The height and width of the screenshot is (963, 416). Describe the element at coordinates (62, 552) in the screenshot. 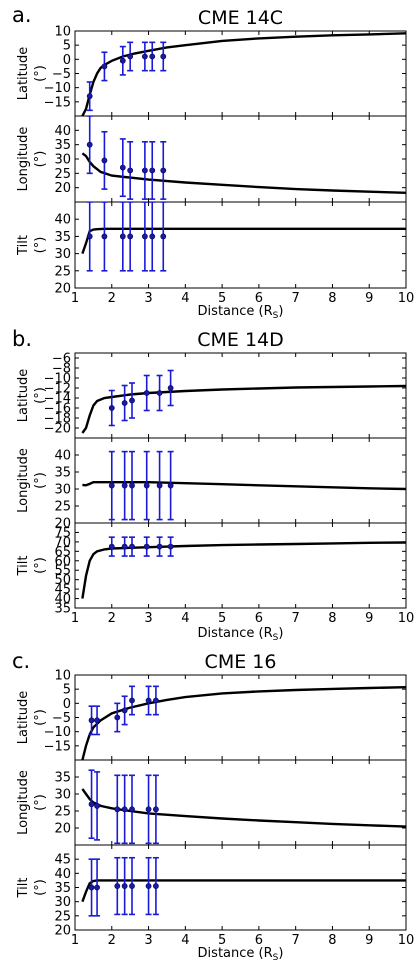

I see `y-tick-label: 65` at that location.